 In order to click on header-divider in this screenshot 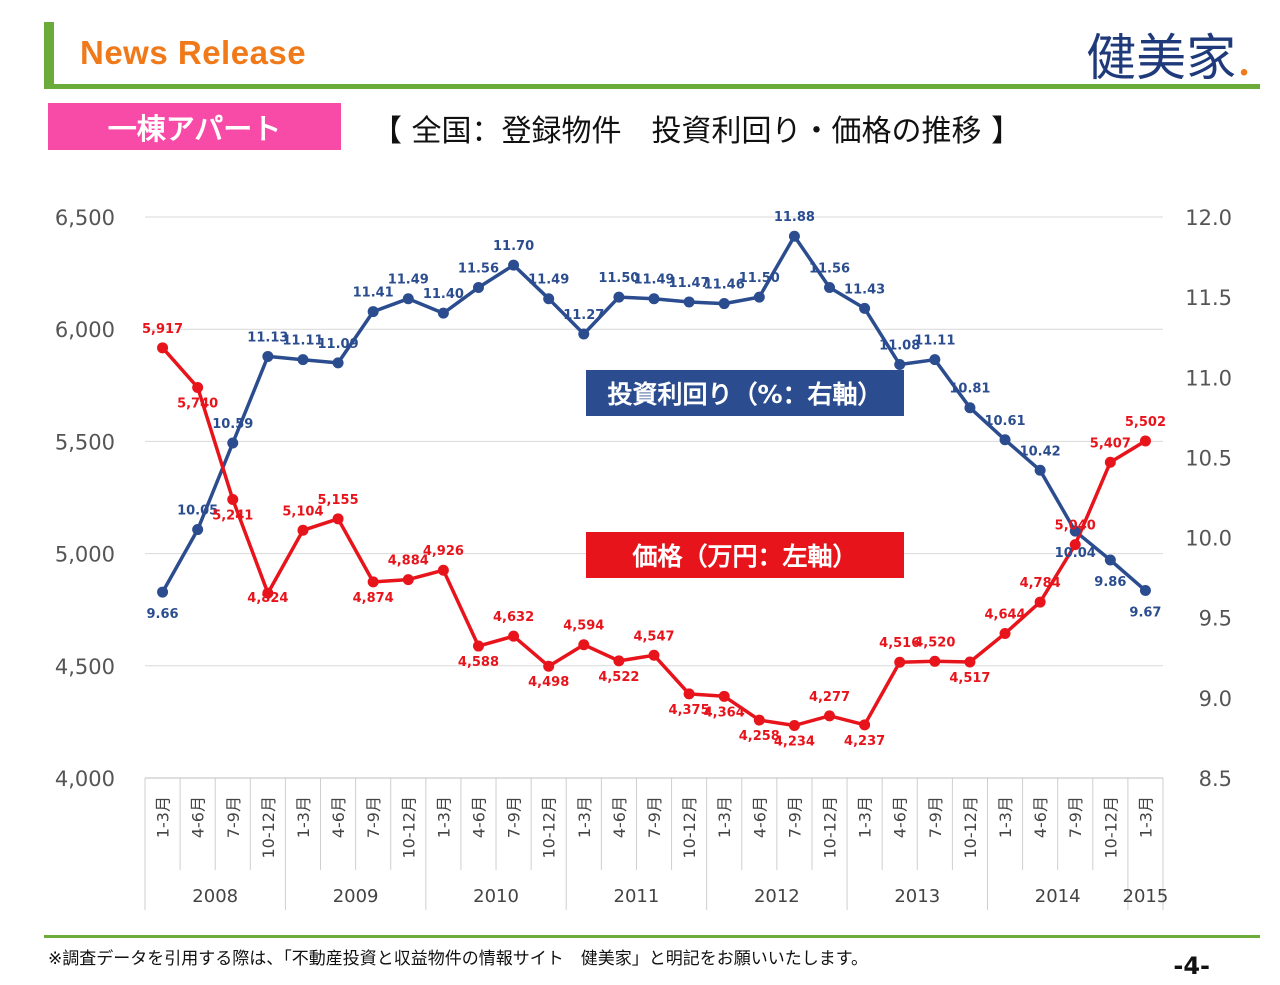, I will do `click(652, 86)`.